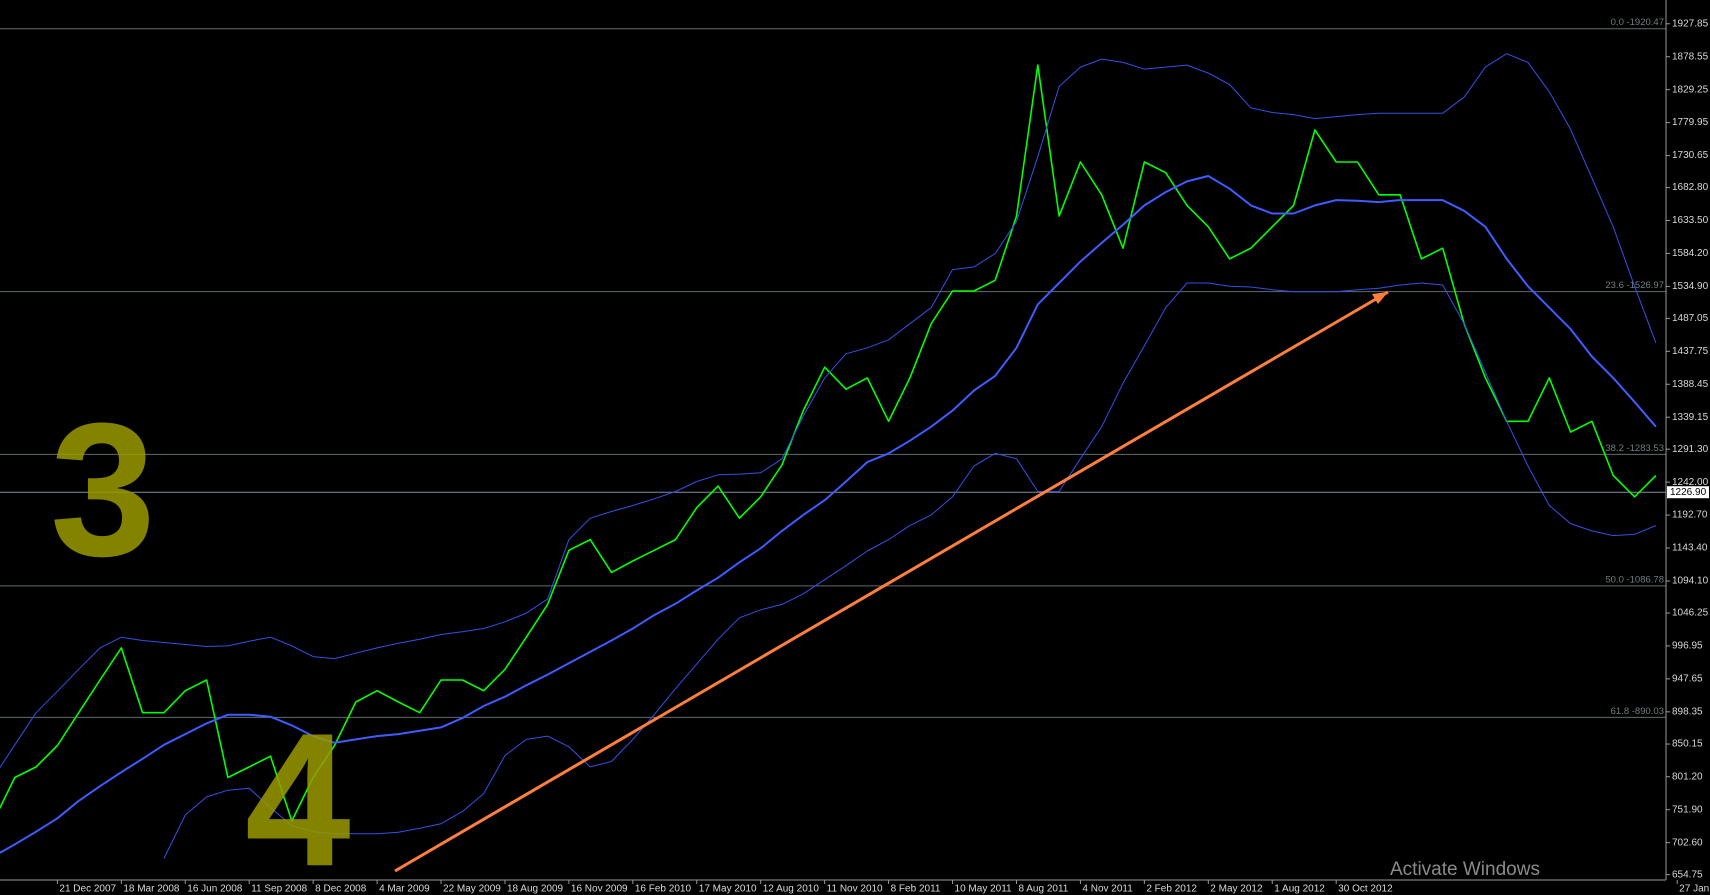  I want to click on y-tick-label: 702.60, so click(1687, 842).